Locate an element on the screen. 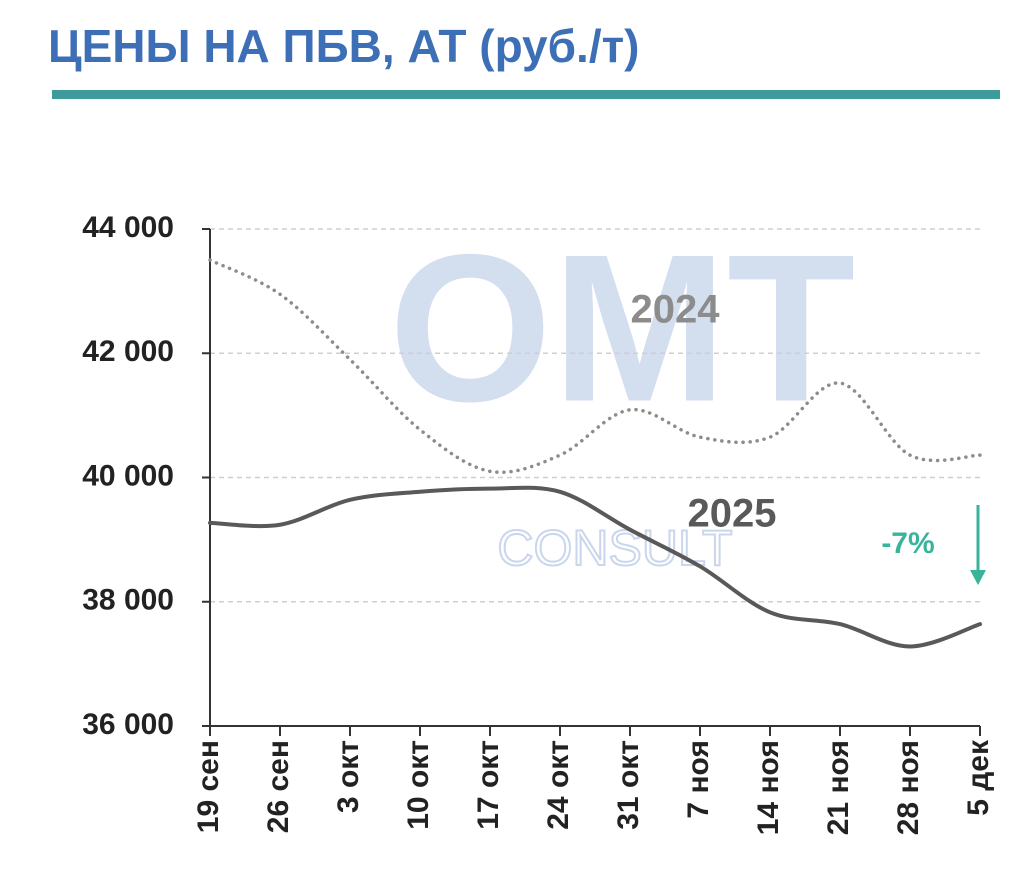 Image resolution: width=1029 pixels, height=895 pixels. annotation-arrowhead is located at coordinates (978, 577).